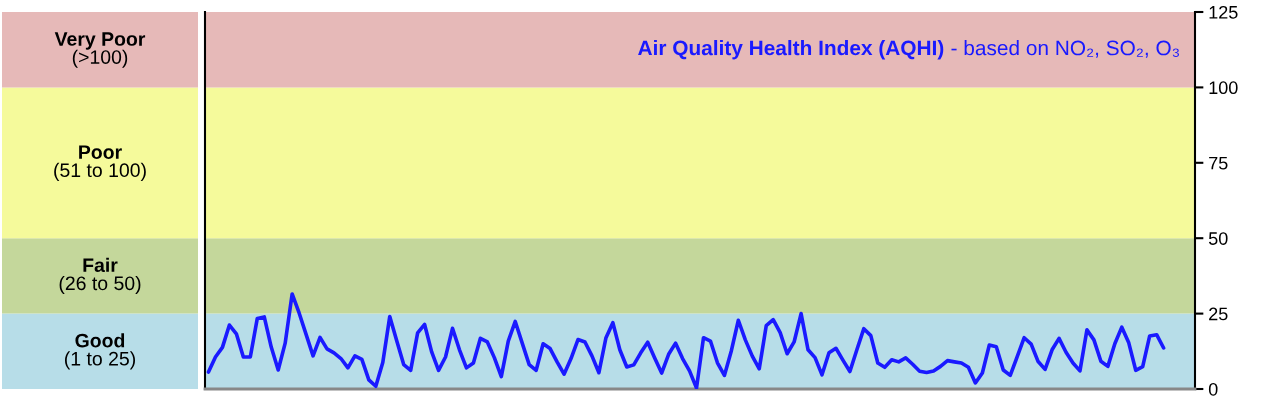 This screenshot has width=1265, height=400. What do you see at coordinates (1223, 88) in the screenshot?
I see `y-tick-label: 100` at bounding box center [1223, 88].